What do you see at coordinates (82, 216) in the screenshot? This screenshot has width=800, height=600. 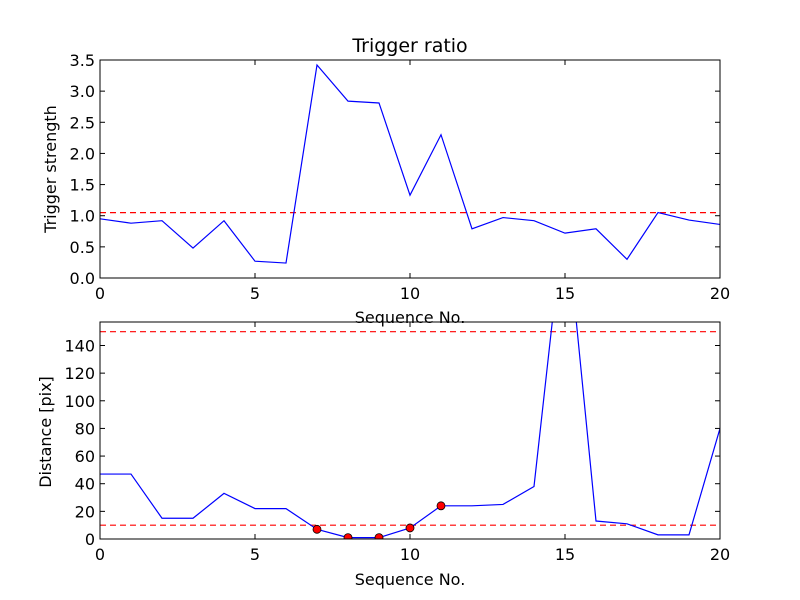 I see `y-tick-label: 1.0` at bounding box center [82, 216].